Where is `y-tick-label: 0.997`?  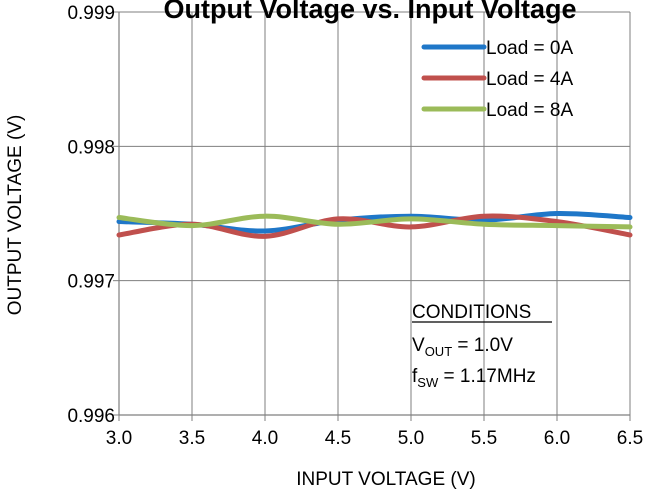 y-tick-label: 0.997 is located at coordinates (91, 282).